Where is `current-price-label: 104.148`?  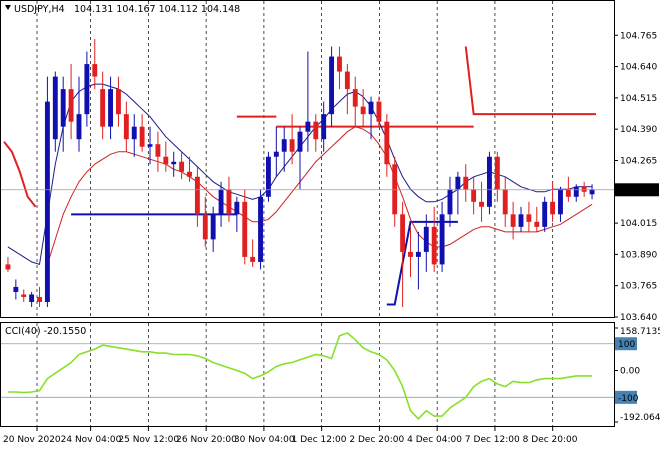 current-price-label: 104.148 is located at coordinates (637, 190).